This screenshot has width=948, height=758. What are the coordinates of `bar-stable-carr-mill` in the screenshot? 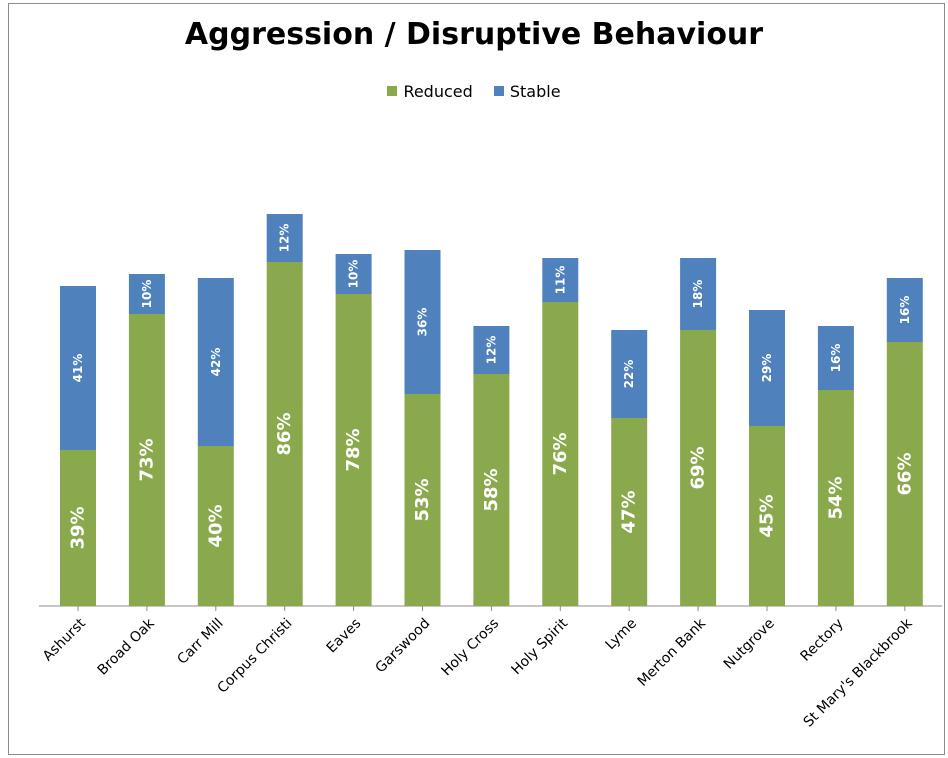 It's located at (215, 362).